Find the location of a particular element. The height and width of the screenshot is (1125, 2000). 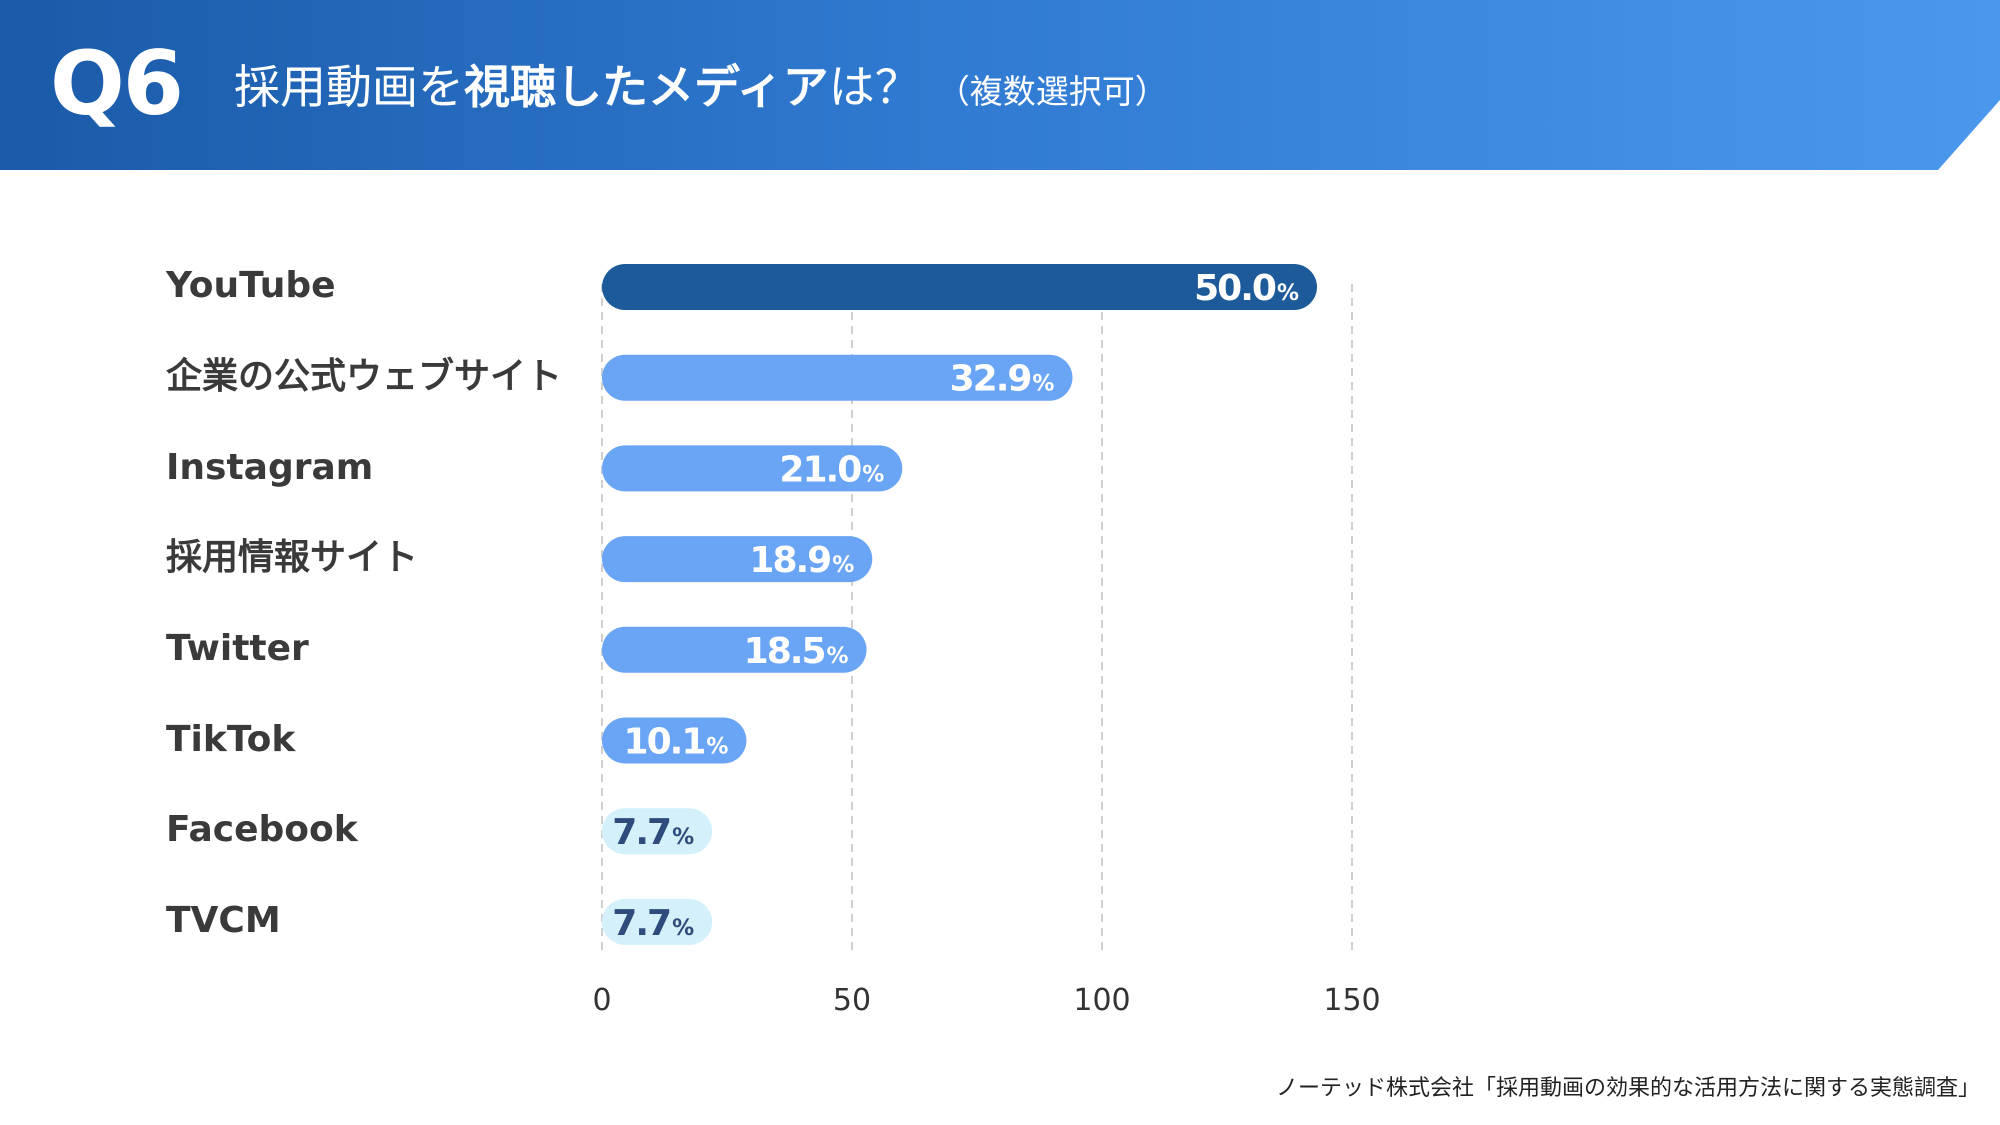

category-label-corporate-website: 企業の公式ウェブサイト is located at coordinates (364, 376).